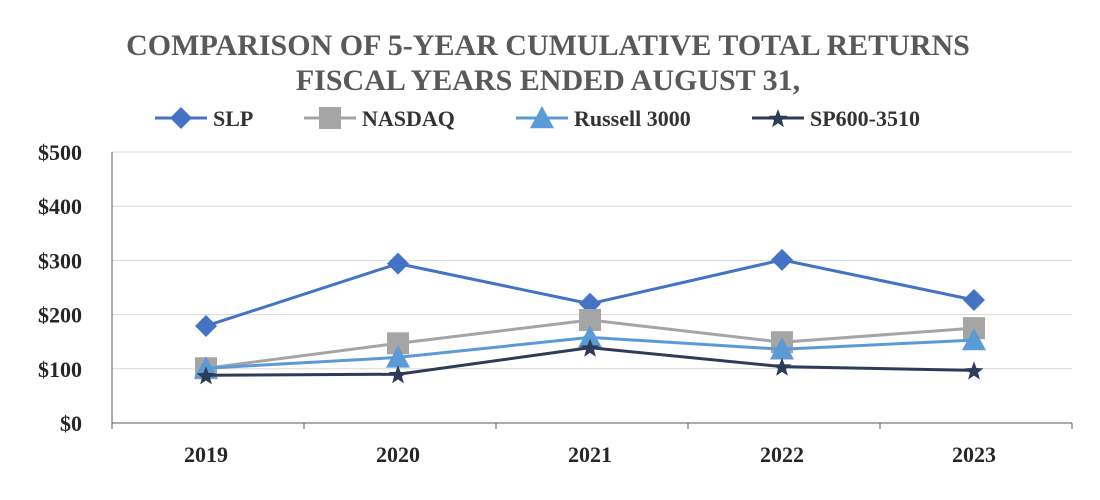  What do you see at coordinates (548, 80) in the screenshot?
I see `chart-subtitle: FISCAL YEARS ENDED AUGUST 31,` at bounding box center [548, 80].